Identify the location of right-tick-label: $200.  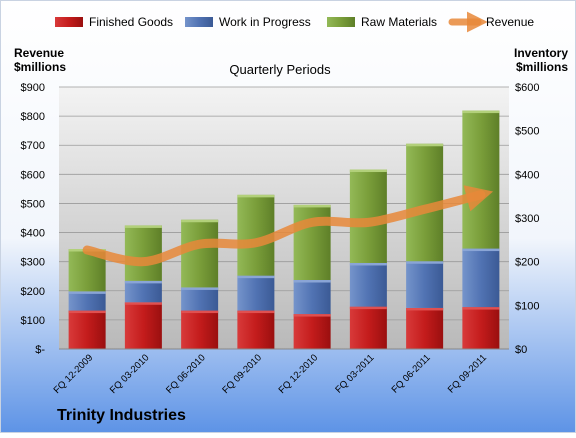
(527, 263).